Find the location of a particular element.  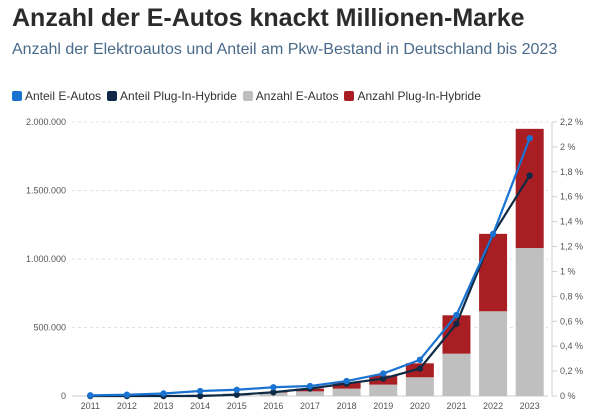

x-tick-label: 2014 is located at coordinates (200, 406).